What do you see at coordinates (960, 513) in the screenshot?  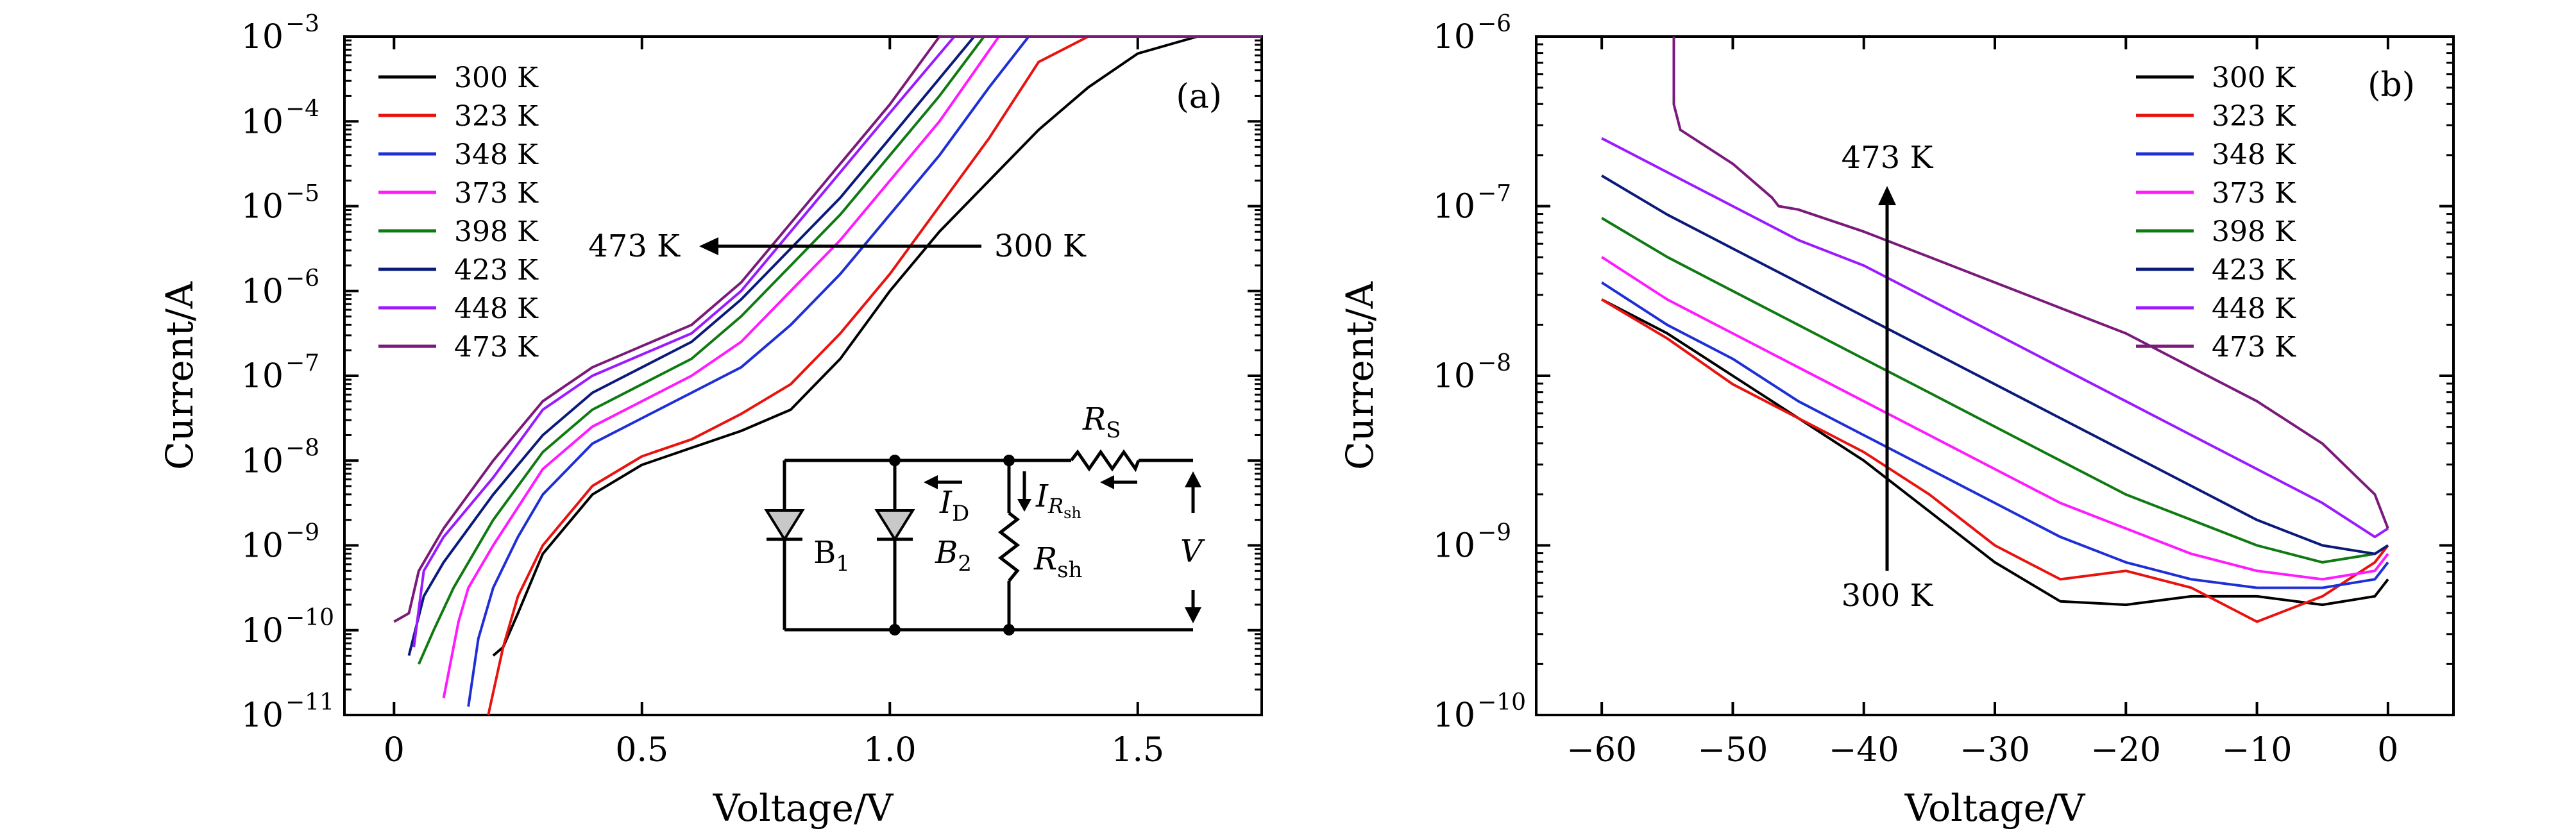 I see `id-sub: D` at bounding box center [960, 513].